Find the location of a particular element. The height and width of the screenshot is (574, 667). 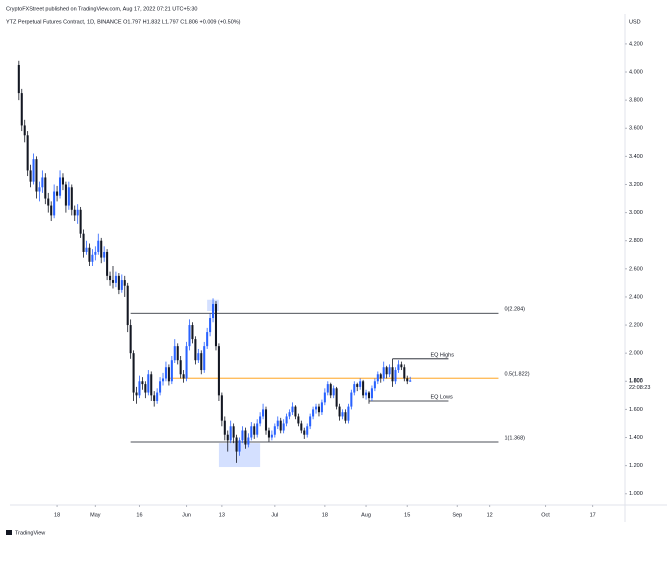

y-tick-label: 1.600 is located at coordinates (636, 410).